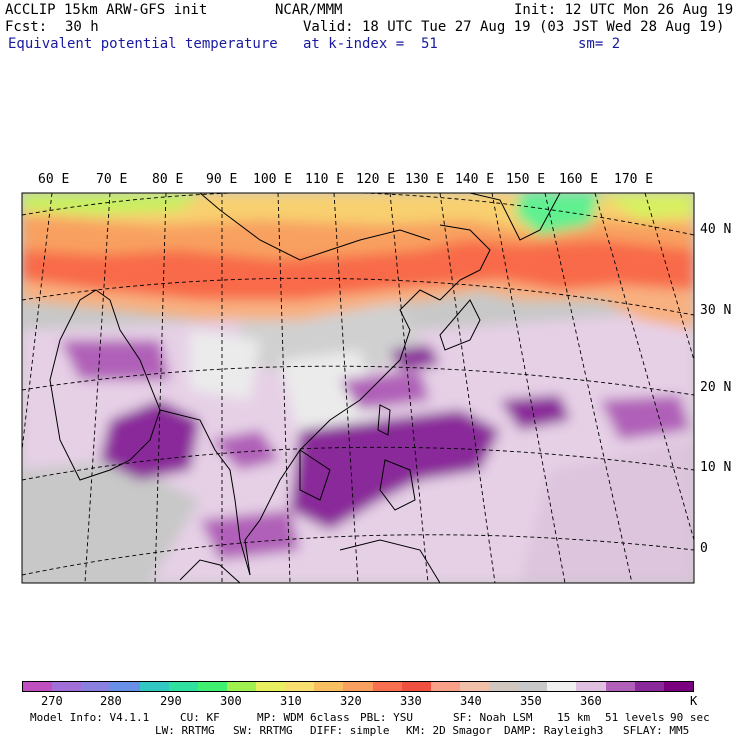 The width and height of the screenshot is (740, 740). I want to click on lon-label: 150 E, so click(526, 179).